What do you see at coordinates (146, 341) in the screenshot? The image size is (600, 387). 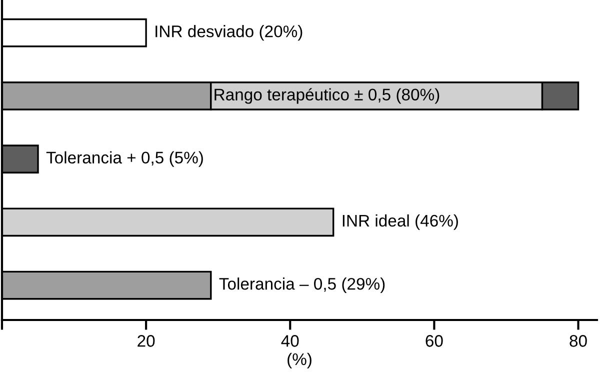 I see `x-tick-label: 20` at bounding box center [146, 341].